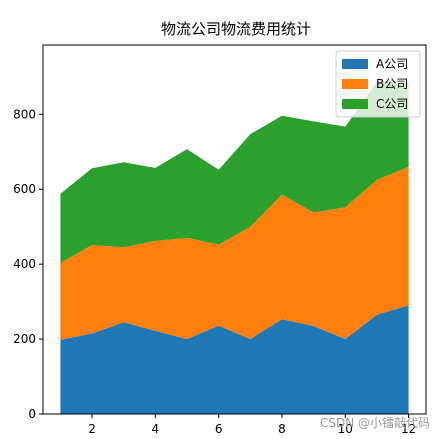  I want to click on x-tick-label: 12, so click(408, 429).